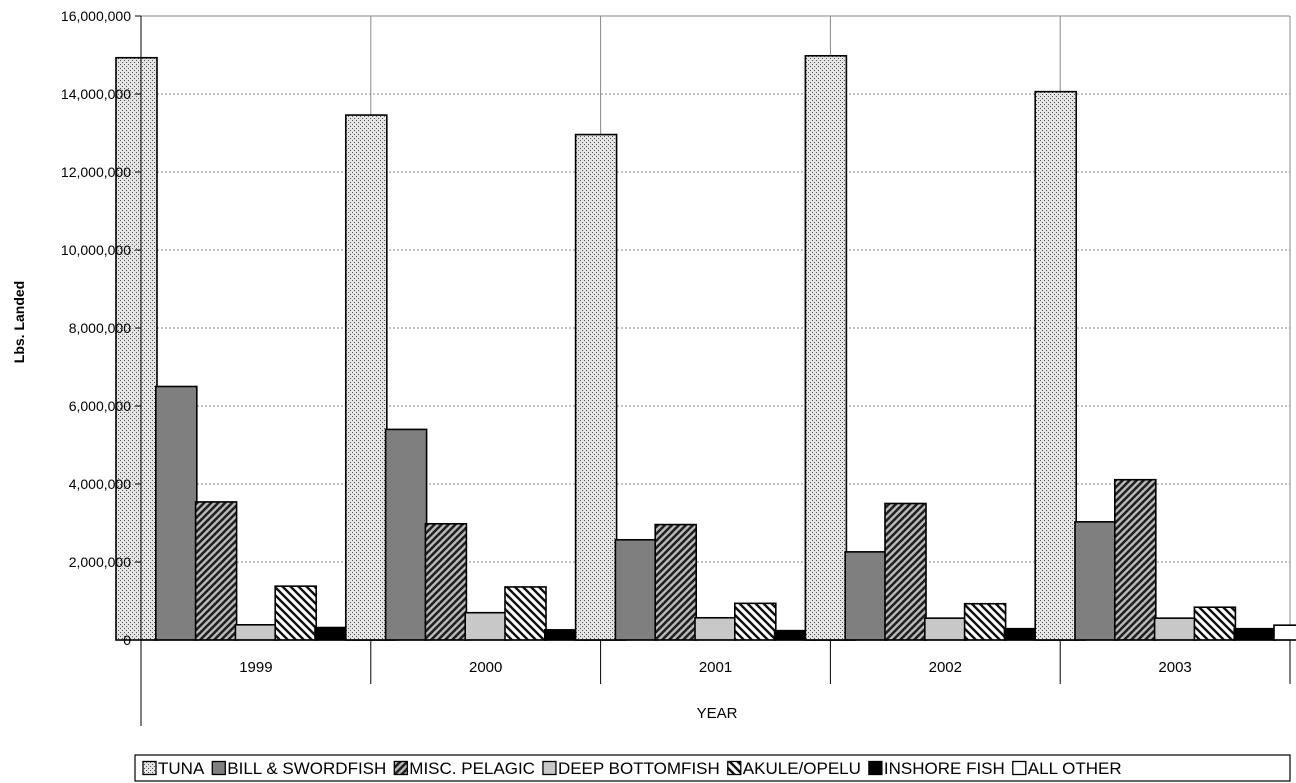  I want to click on legend-label: MISC. PELAGIC, so click(472, 768).